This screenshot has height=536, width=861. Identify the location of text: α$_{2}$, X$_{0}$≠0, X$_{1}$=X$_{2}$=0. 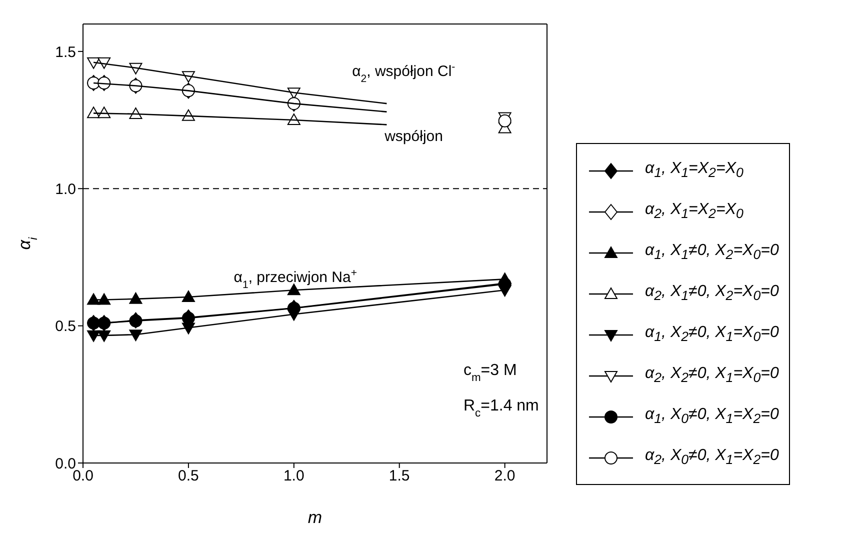
(712, 457).